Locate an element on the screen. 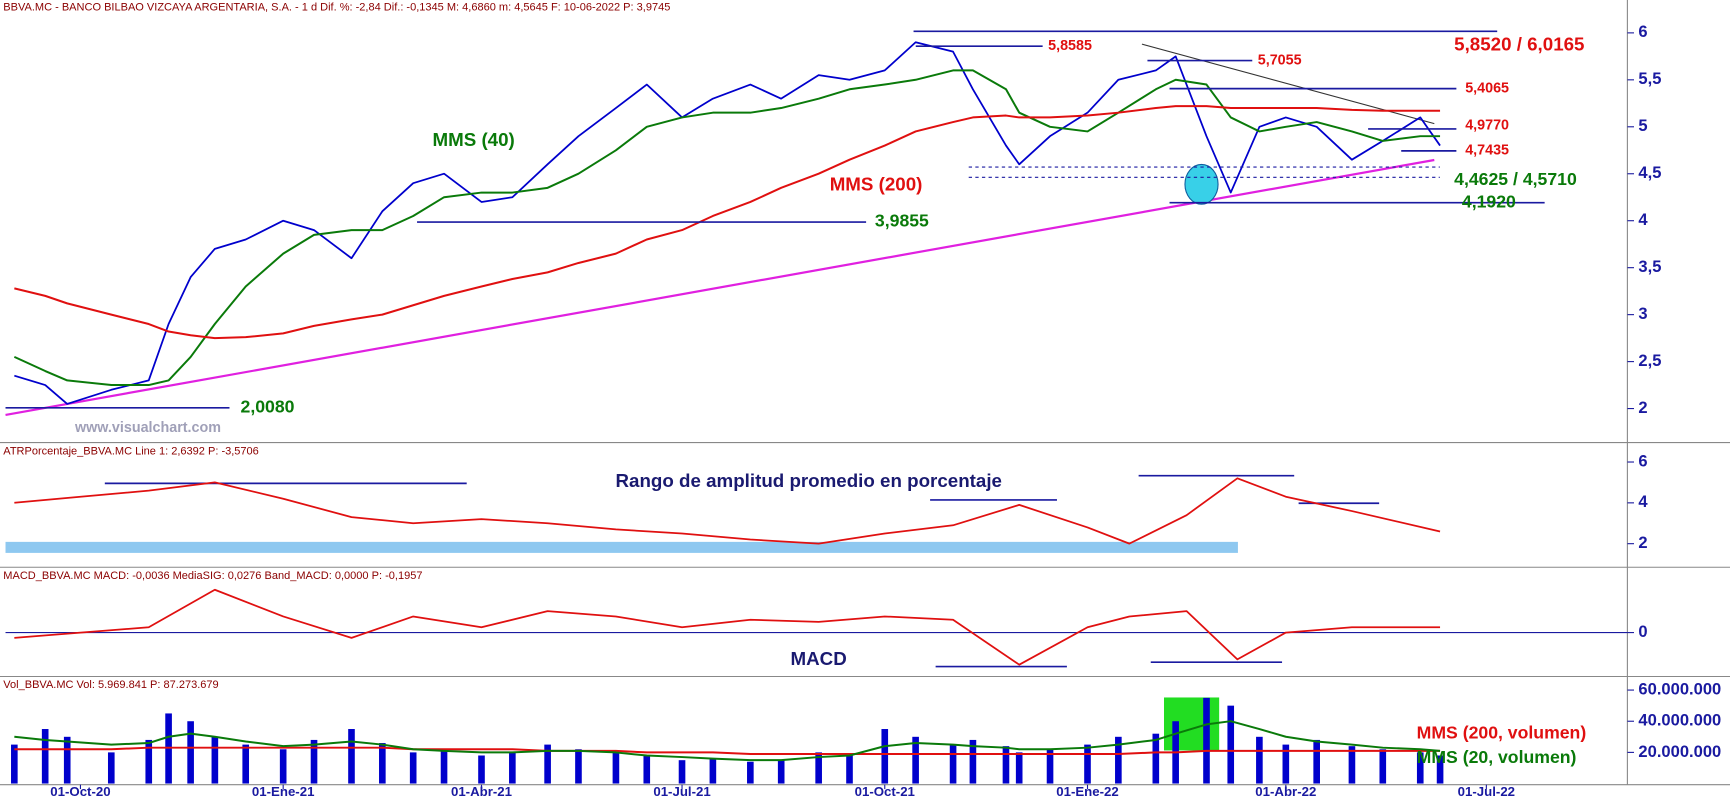 The image size is (1730, 799). series-label: MMS (200) is located at coordinates (876, 183).